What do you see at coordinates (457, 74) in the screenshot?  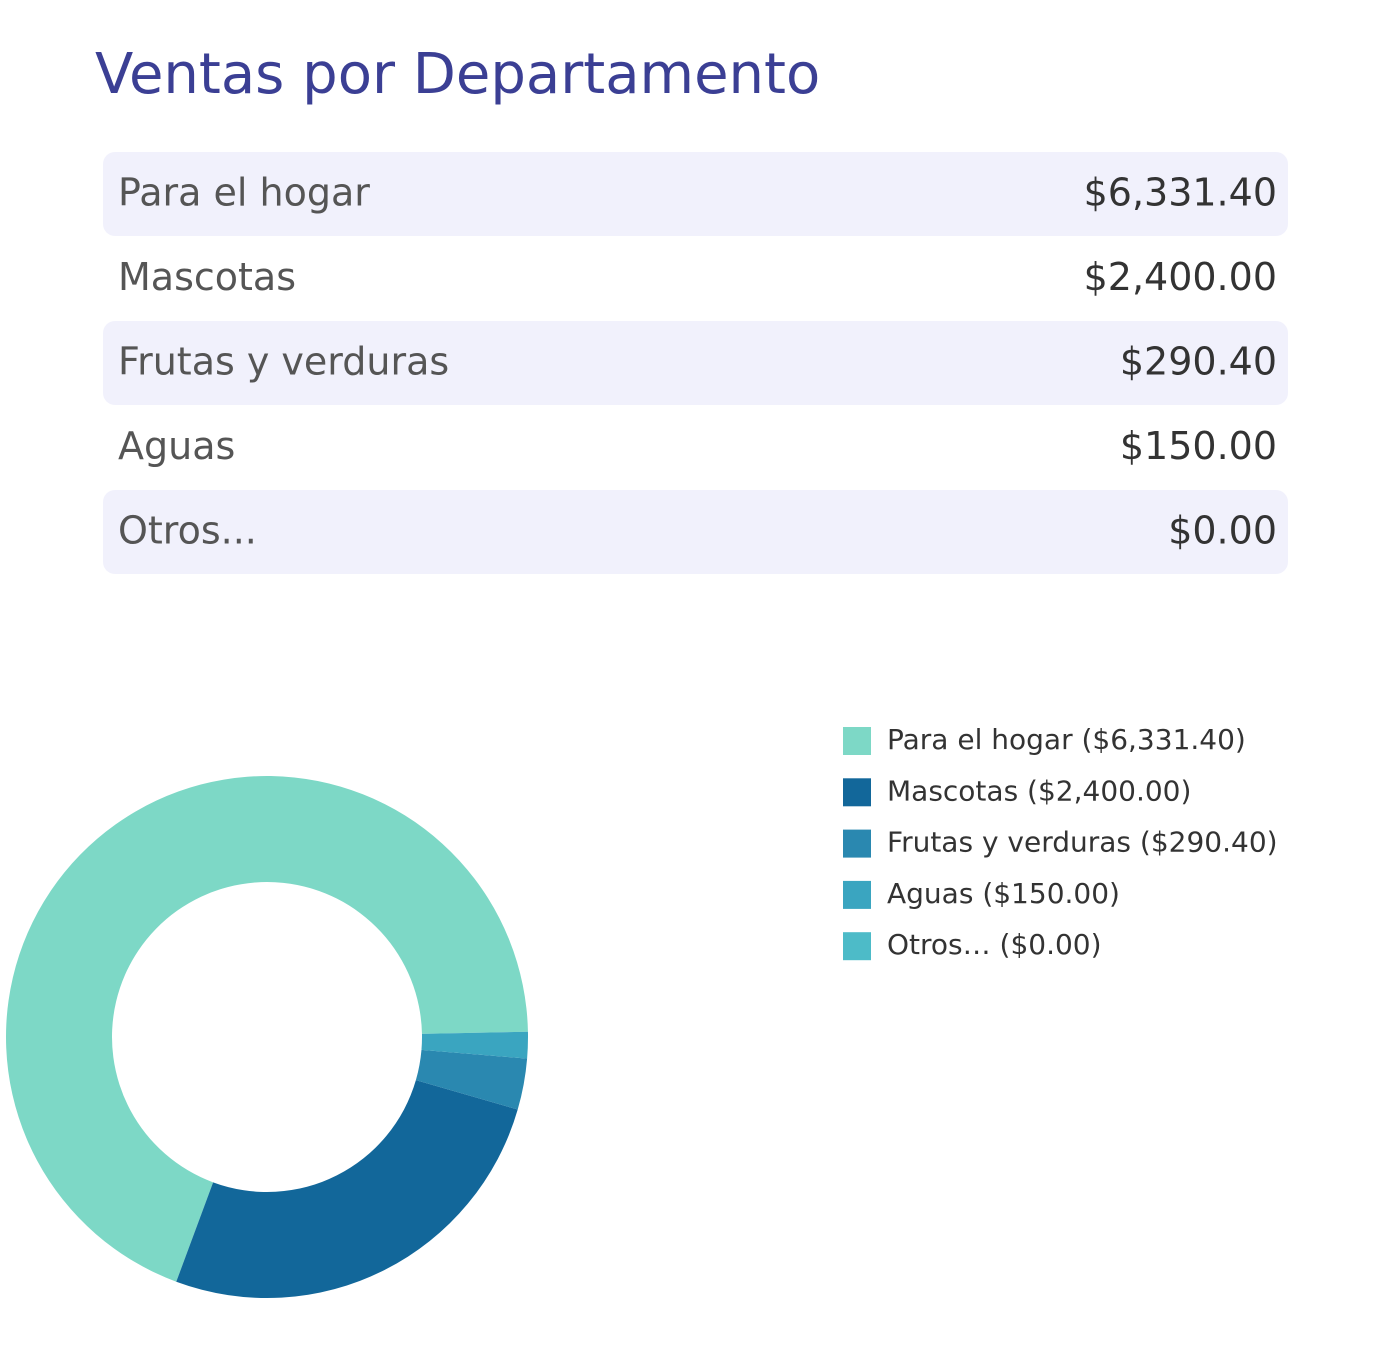 I see `title: Ventas por Departamento` at bounding box center [457, 74].